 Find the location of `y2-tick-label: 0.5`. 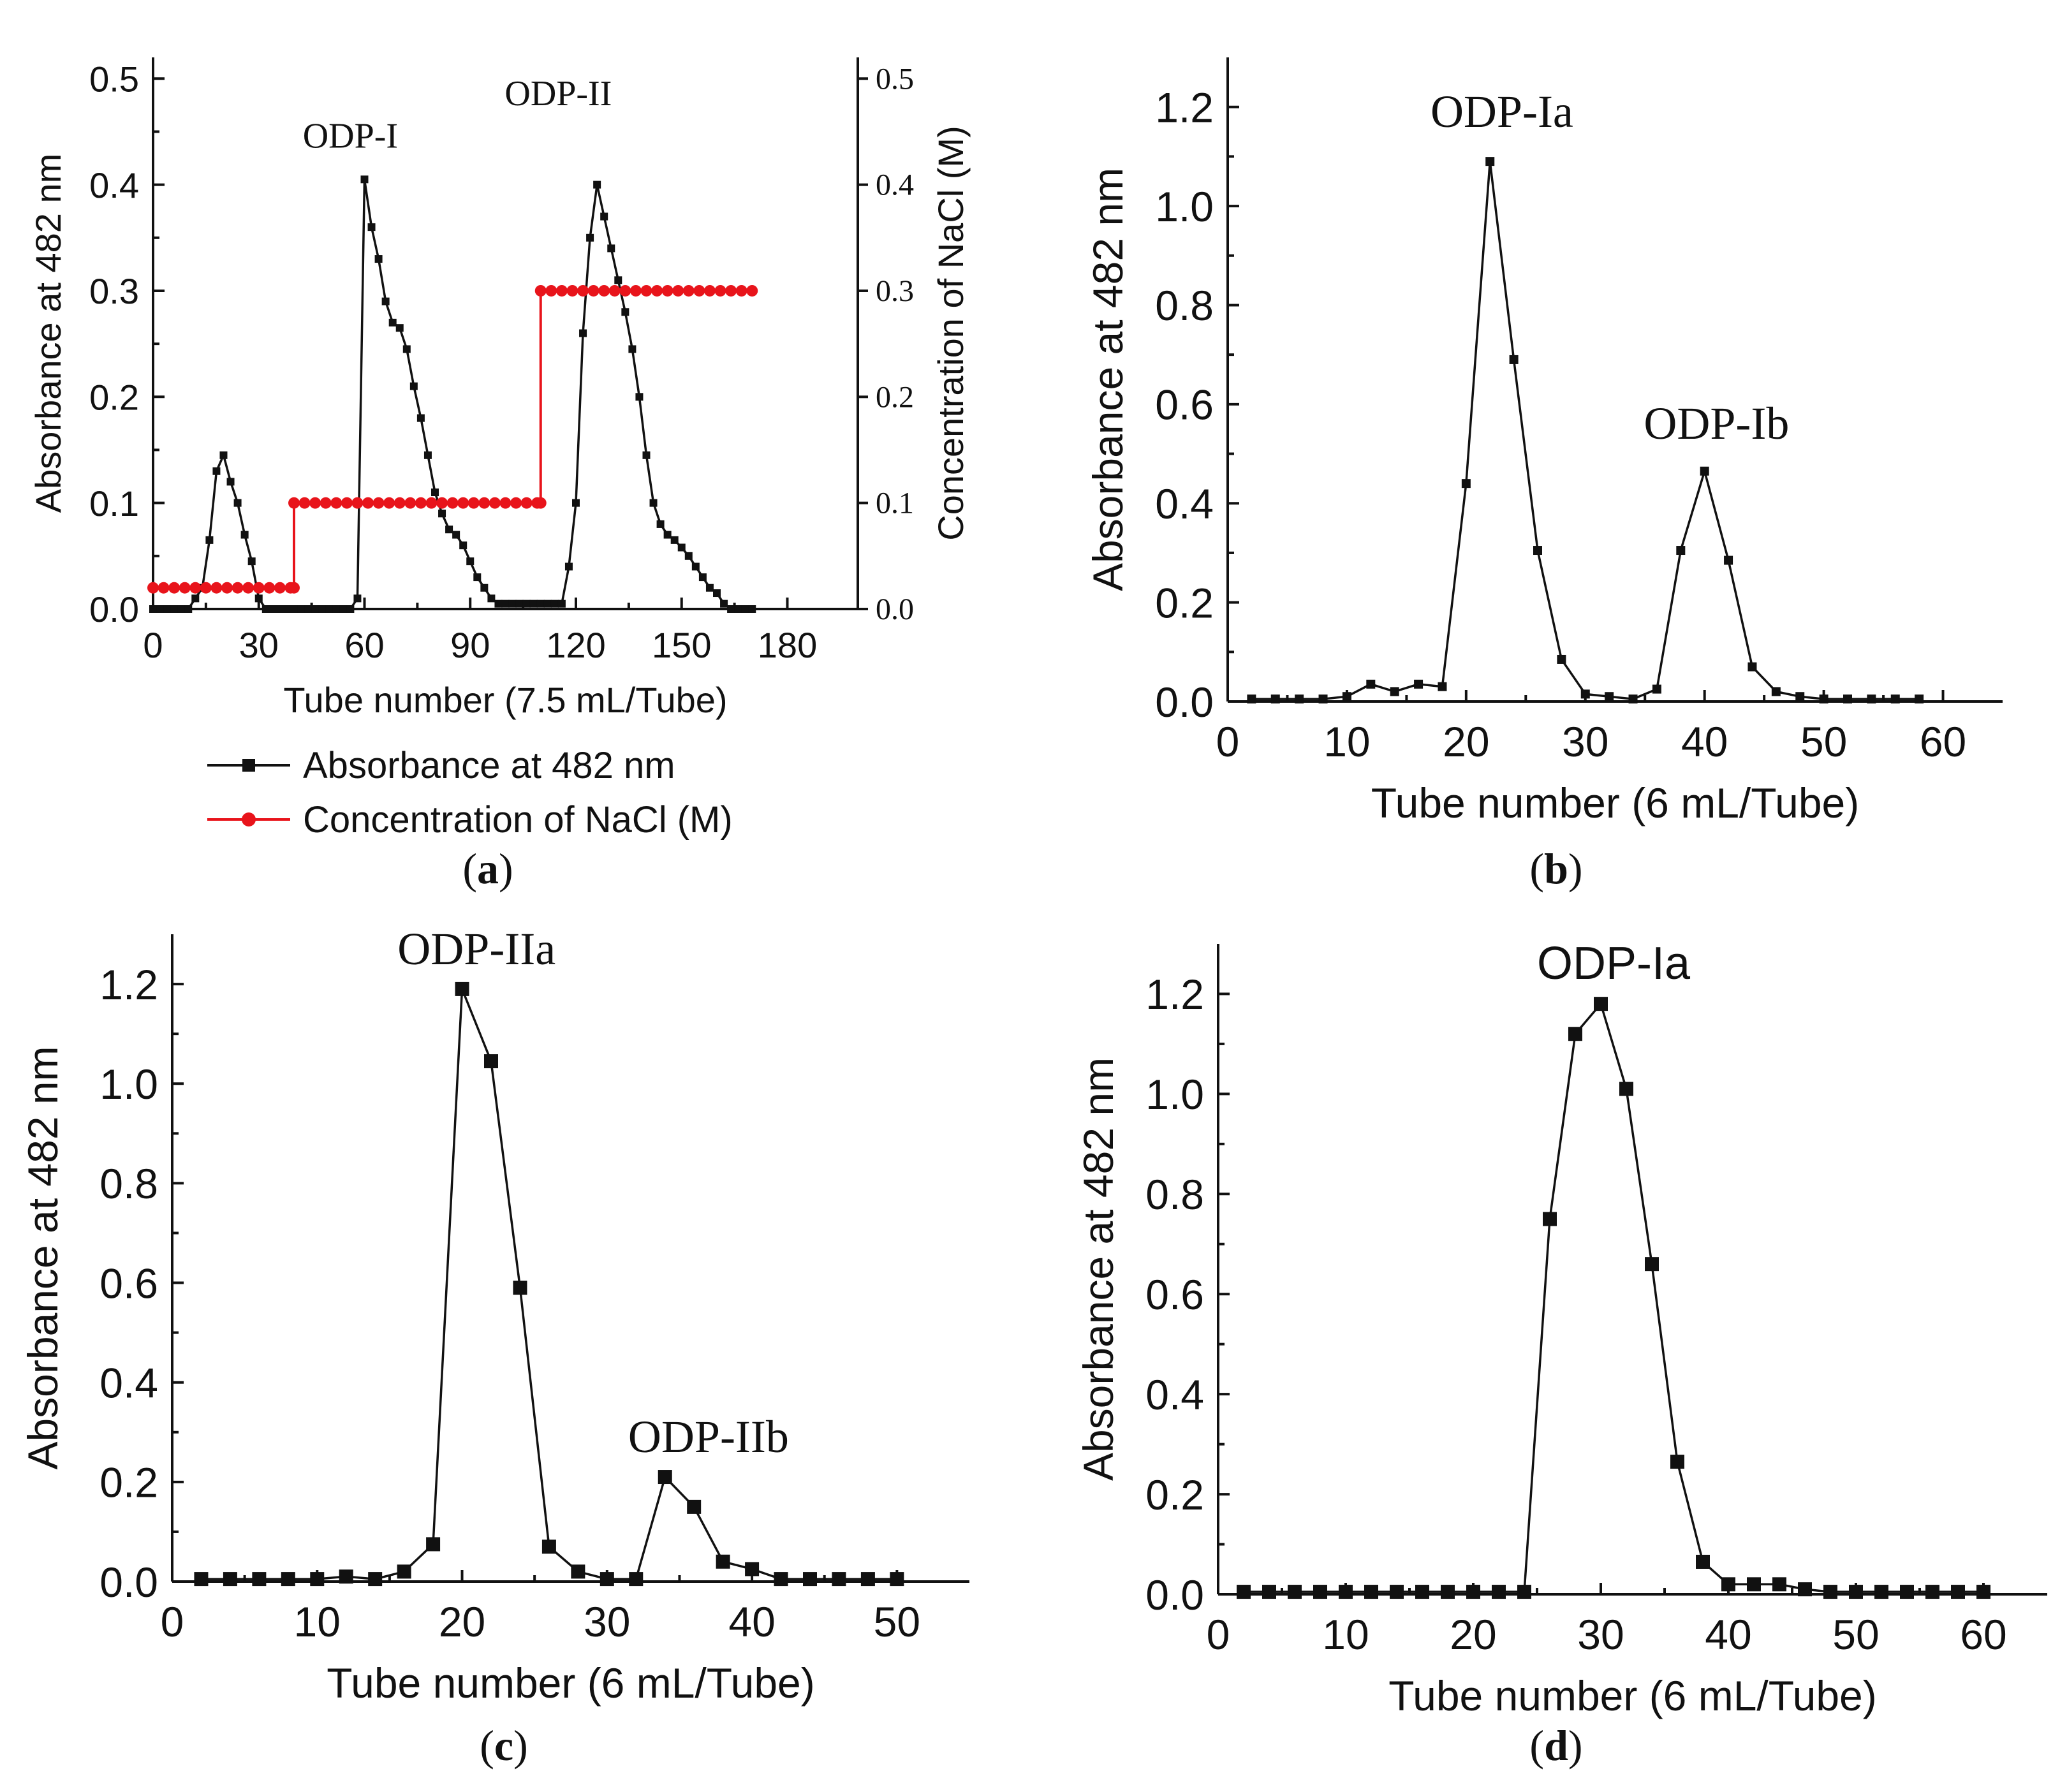

y2-tick-label: 0.5 is located at coordinates (895, 79).